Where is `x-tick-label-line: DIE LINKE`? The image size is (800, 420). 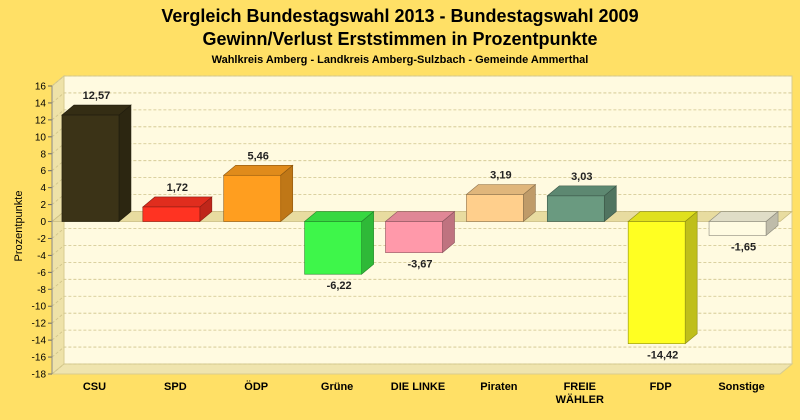
x-tick-label-line: DIE LINKE is located at coordinates (418, 387).